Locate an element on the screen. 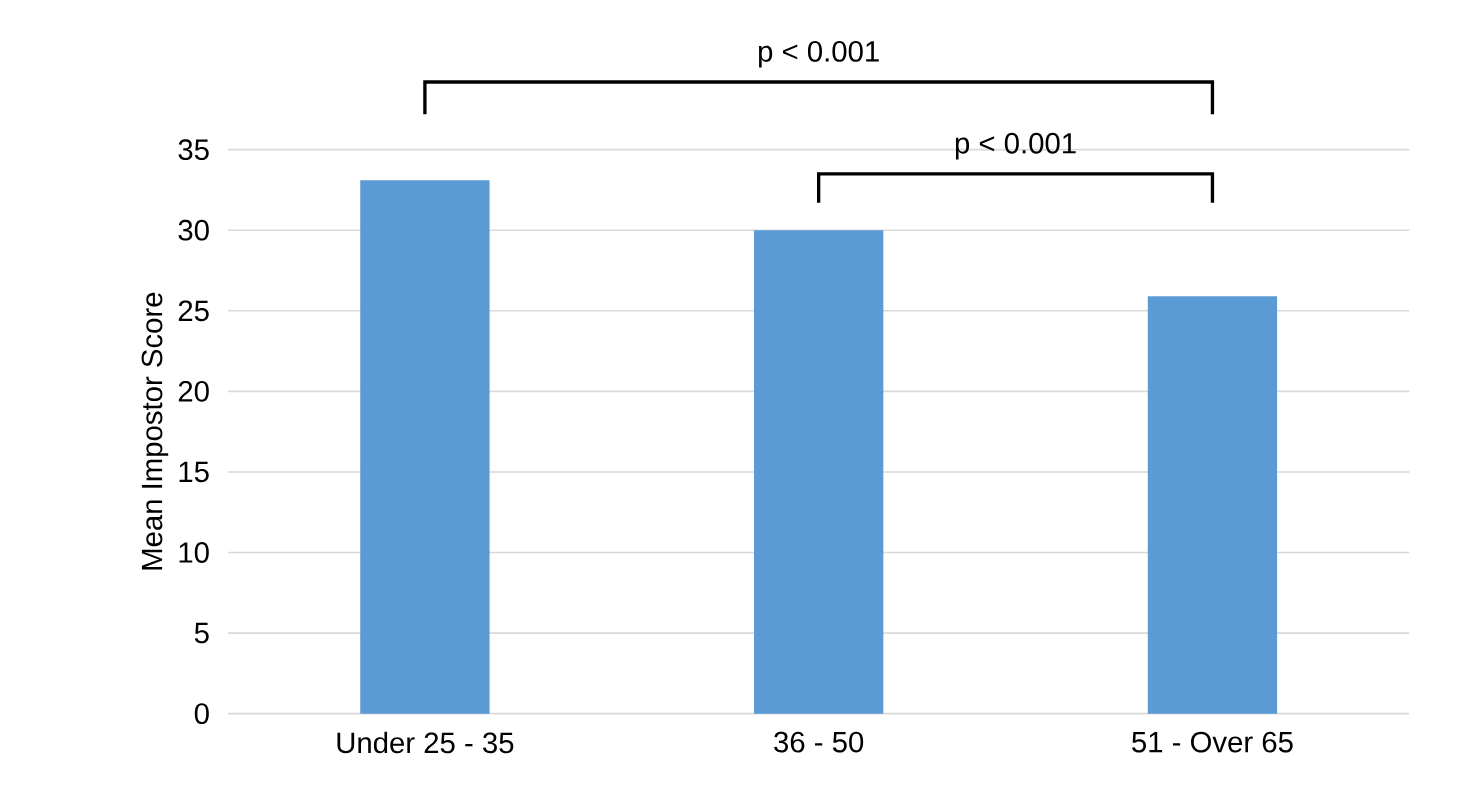 Image resolution: width=1461 pixels, height=803 pixels. y-tick-label: 10 is located at coordinates (194, 552).